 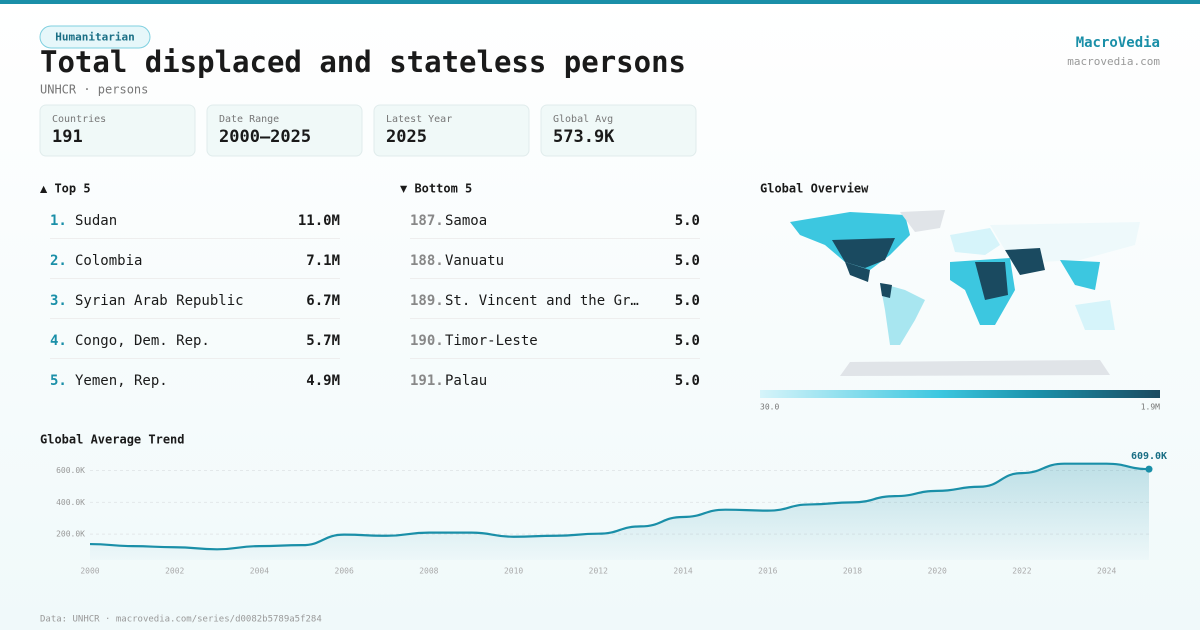 What do you see at coordinates (319, 221) in the screenshot?
I see `value: 11.0M` at bounding box center [319, 221].